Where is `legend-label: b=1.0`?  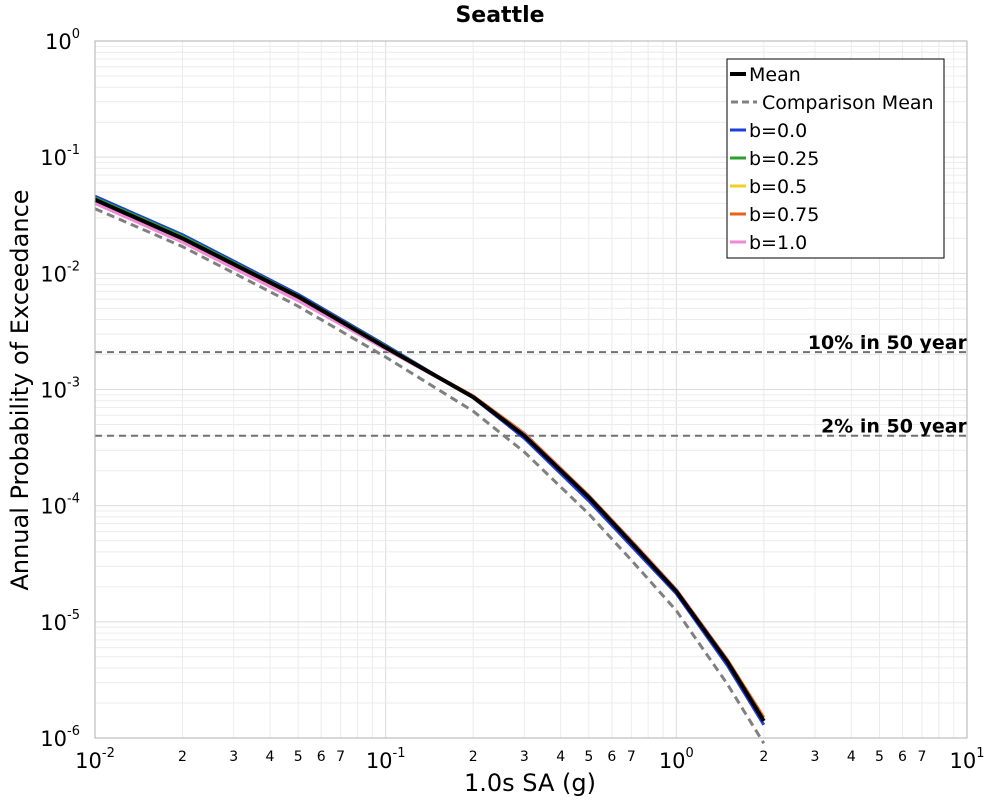 legend-label: b=1.0 is located at coordinates (778, 243).